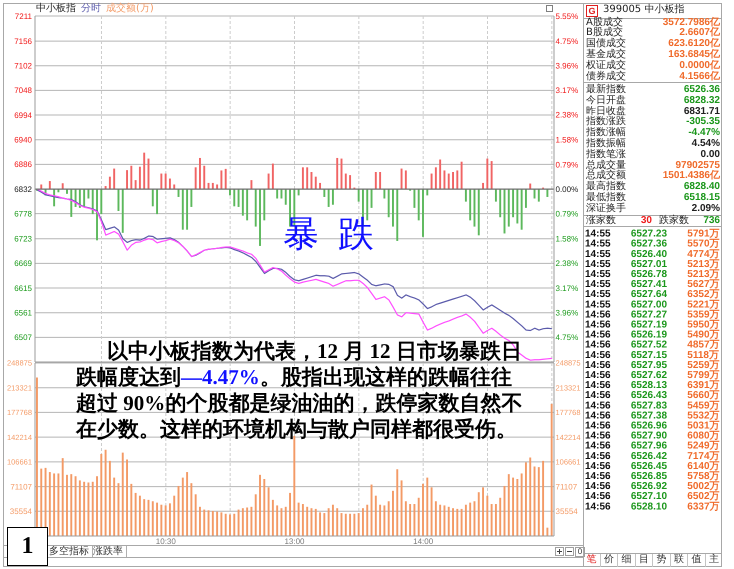  I want to click on annotation: 超过 90%的个股都是绿油油的，跌停家数自然不, so click(299, 403).